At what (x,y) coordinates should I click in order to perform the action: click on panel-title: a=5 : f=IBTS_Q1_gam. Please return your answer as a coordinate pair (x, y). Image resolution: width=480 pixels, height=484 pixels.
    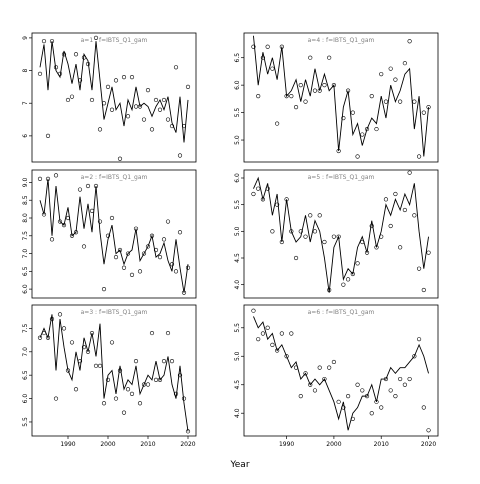
    Looking at the image, I should click on (341, 177).